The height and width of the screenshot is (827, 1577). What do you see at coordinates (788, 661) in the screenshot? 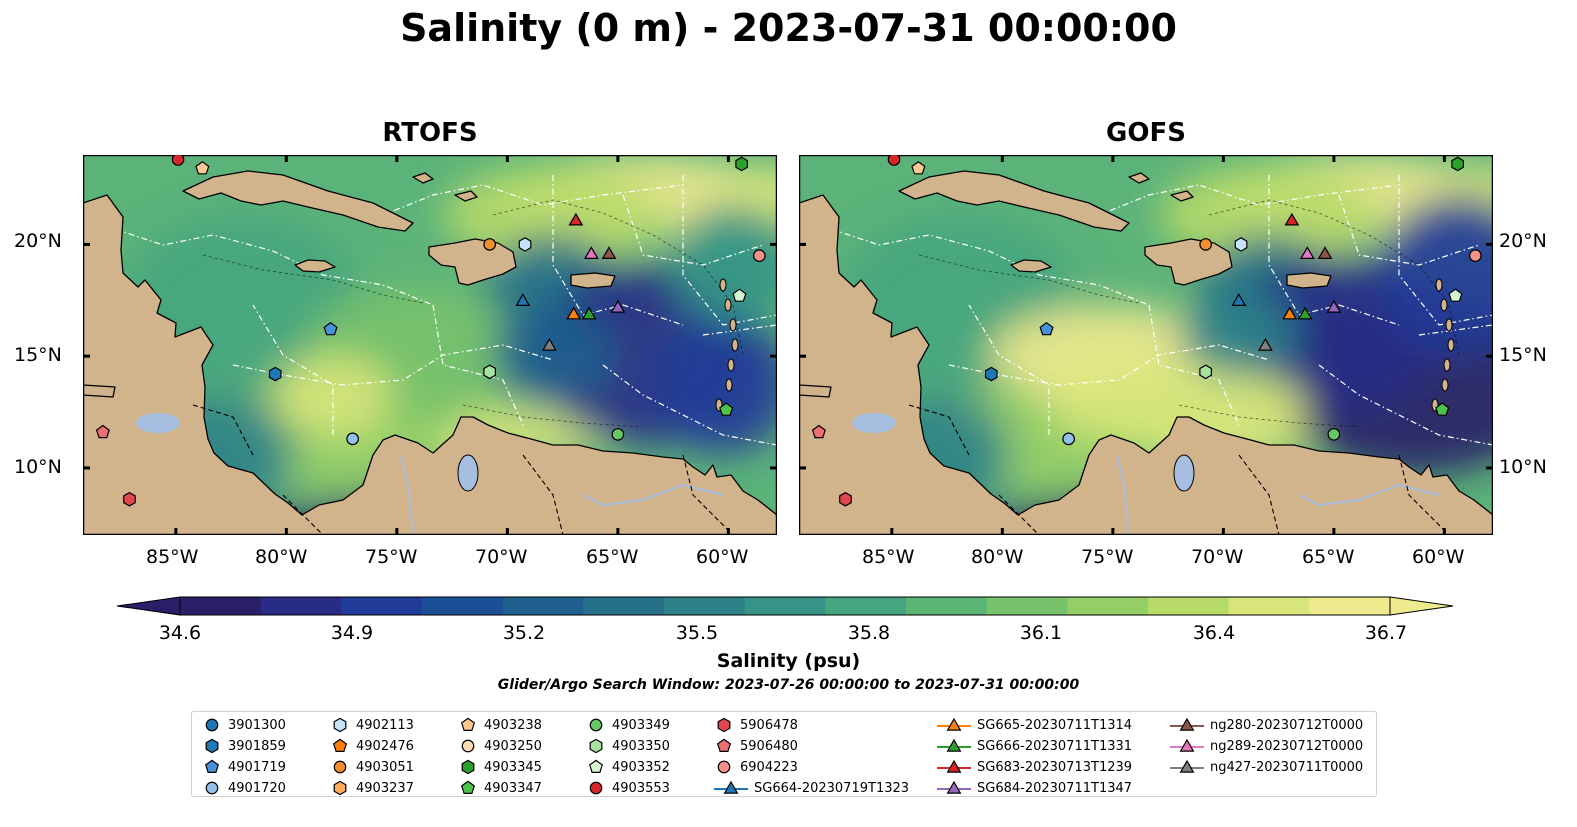
I see `colorbar-label: Salinity (psu)` at bounding box center [788, 661].